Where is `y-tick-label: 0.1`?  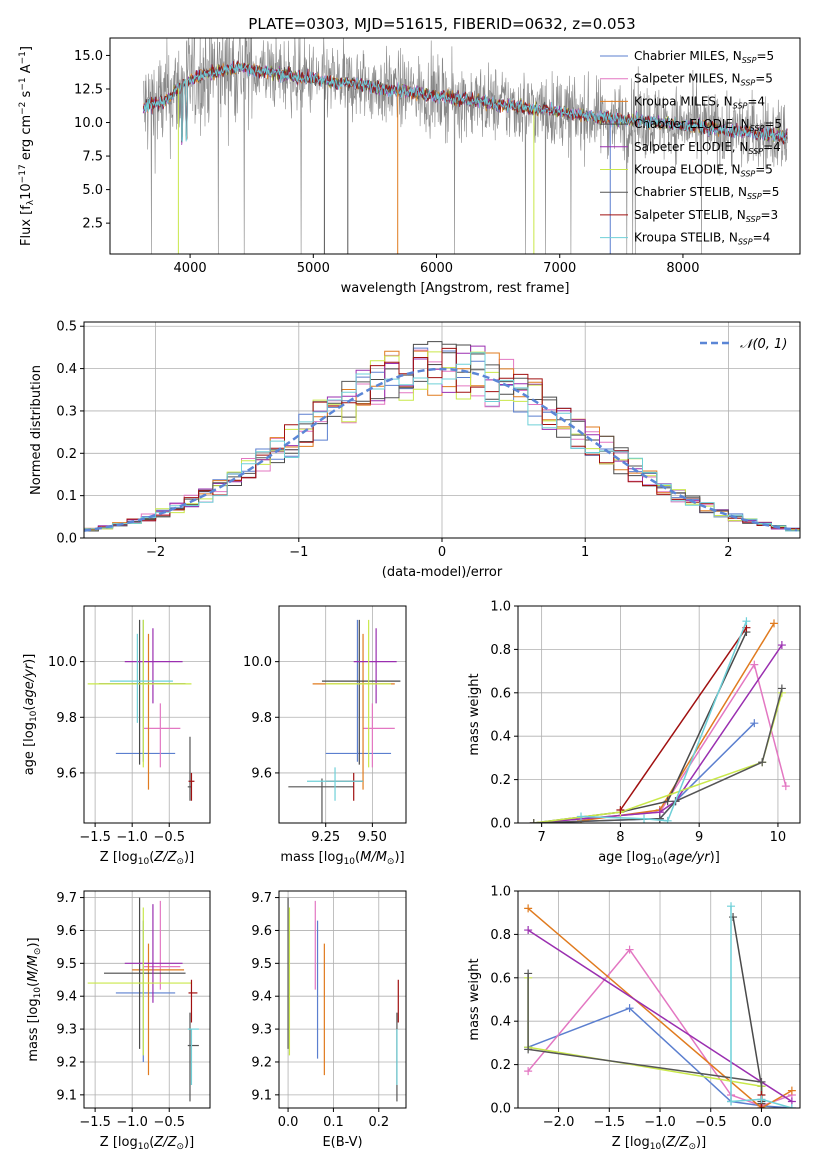
y-tick-label: 0.1 is located at coordinates (66, 496).